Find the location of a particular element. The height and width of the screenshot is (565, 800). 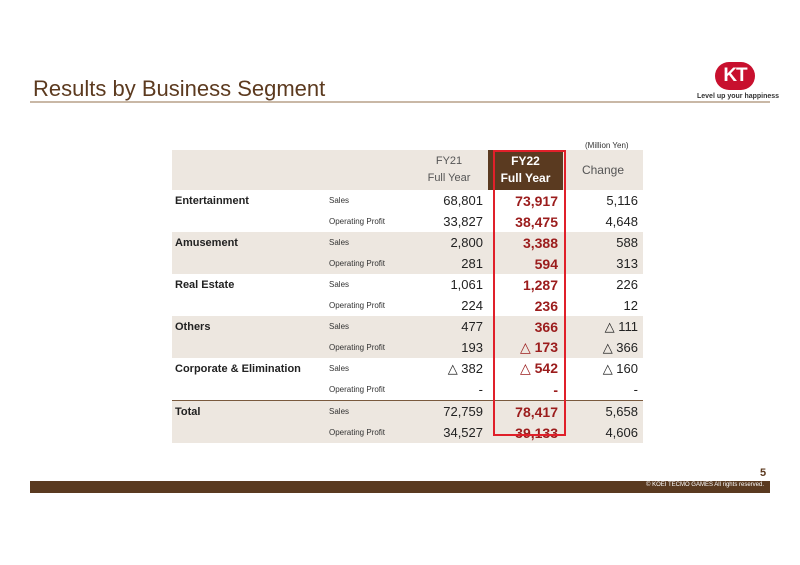

header-fy22: FY22 Full Year is located at coordinates (525, 170).